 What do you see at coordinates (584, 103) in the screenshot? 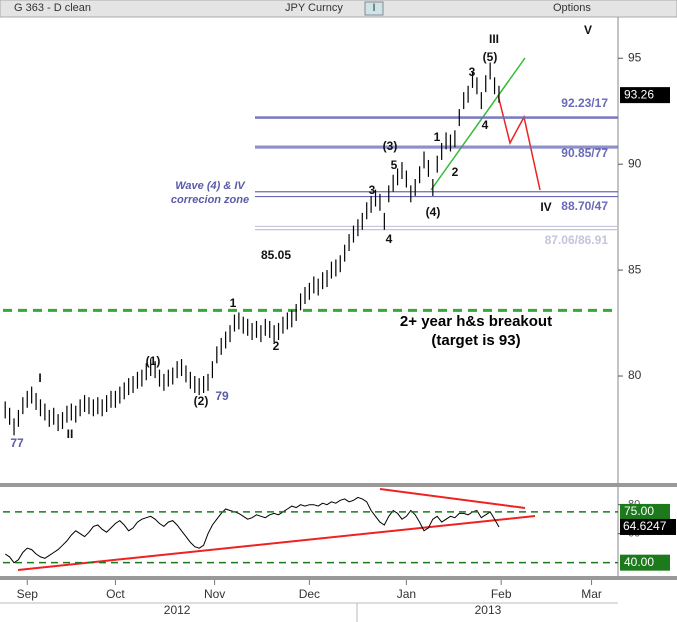
I see `level-label: 92.23/17` at bounding box center [584, 103].